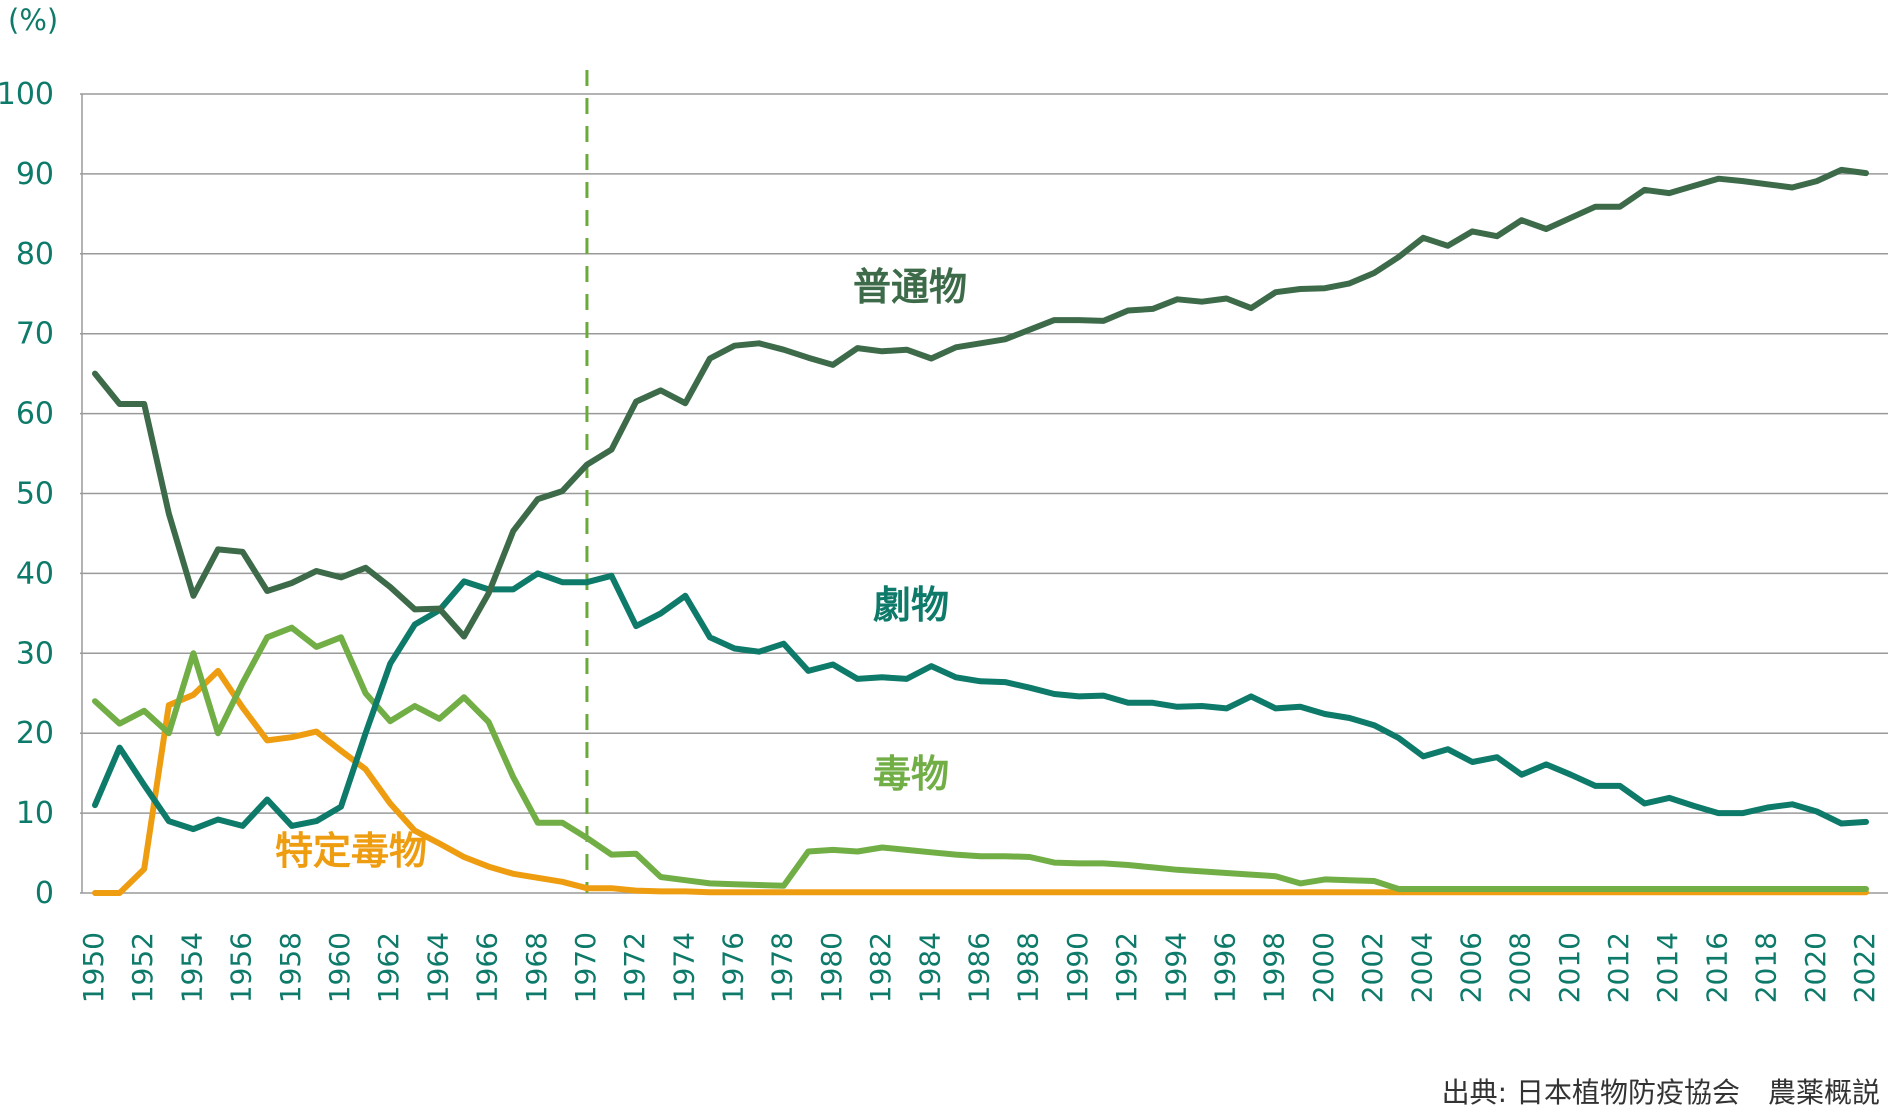 Image resolution: width=1888 pixels, height=1111 pixels. I want to click on y-tick-label: 40, so click(35, 573).